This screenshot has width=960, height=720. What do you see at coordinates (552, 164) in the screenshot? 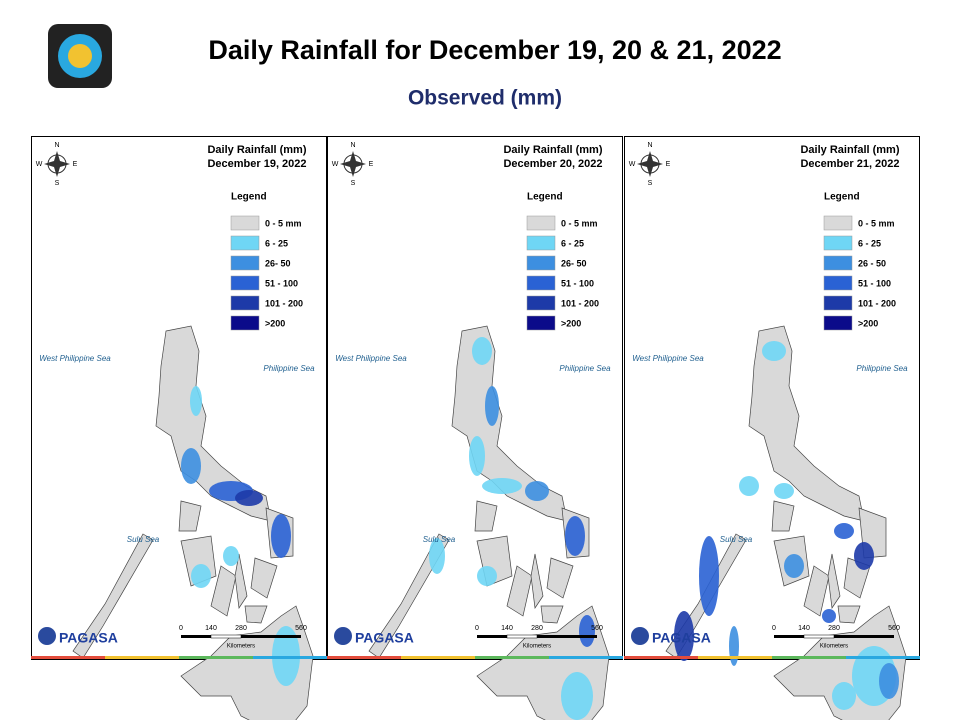
I see `map-date: December 20, 2022` at bounding box center [552, 164].